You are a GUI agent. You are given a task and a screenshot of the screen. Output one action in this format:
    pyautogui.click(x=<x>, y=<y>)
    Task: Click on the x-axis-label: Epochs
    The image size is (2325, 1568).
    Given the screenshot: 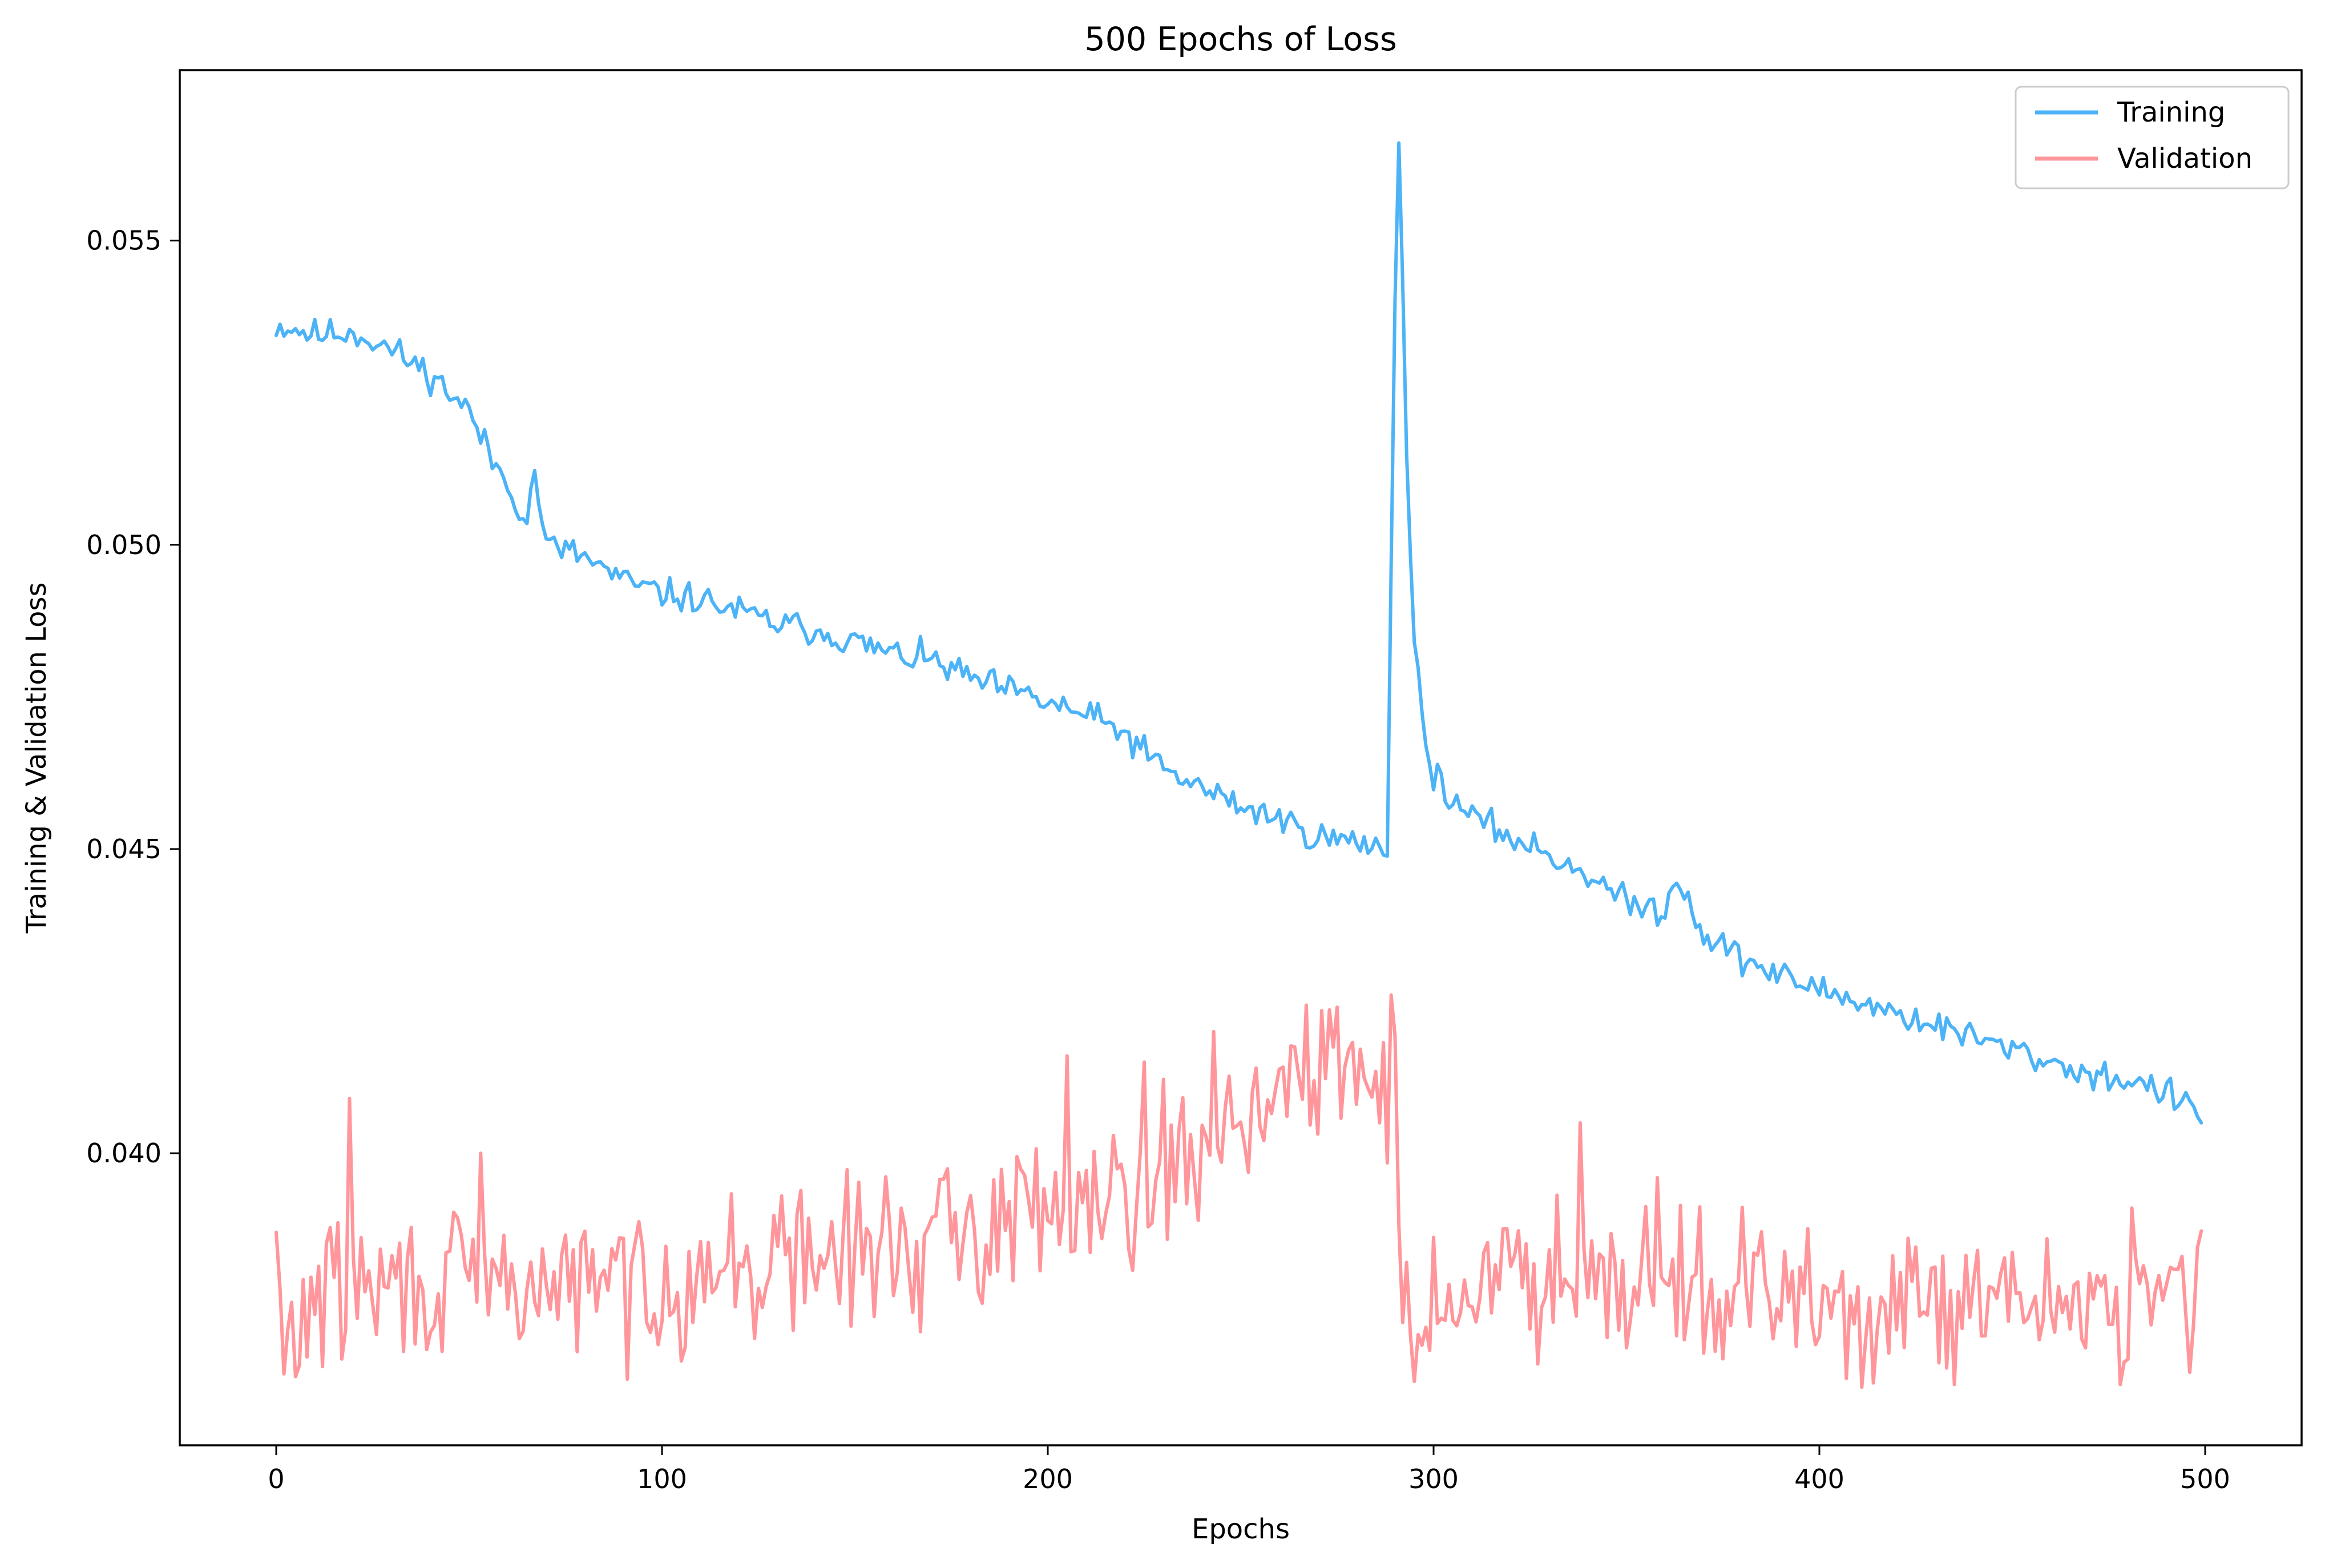 What is the action you would take?
    pyautogui.click(x=1241, y=1529)
    